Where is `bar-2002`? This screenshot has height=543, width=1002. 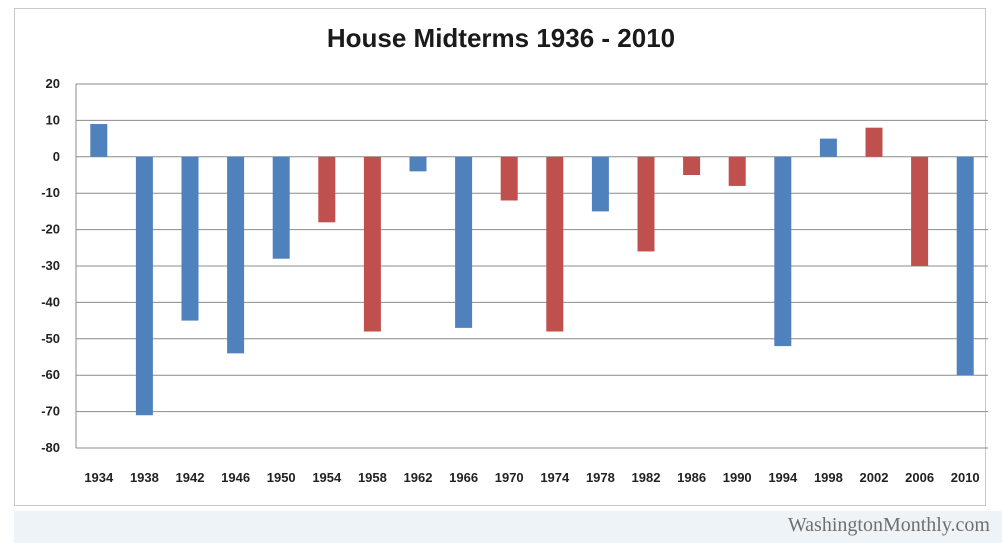 bar-2002 is located at coordinates (874, 142).